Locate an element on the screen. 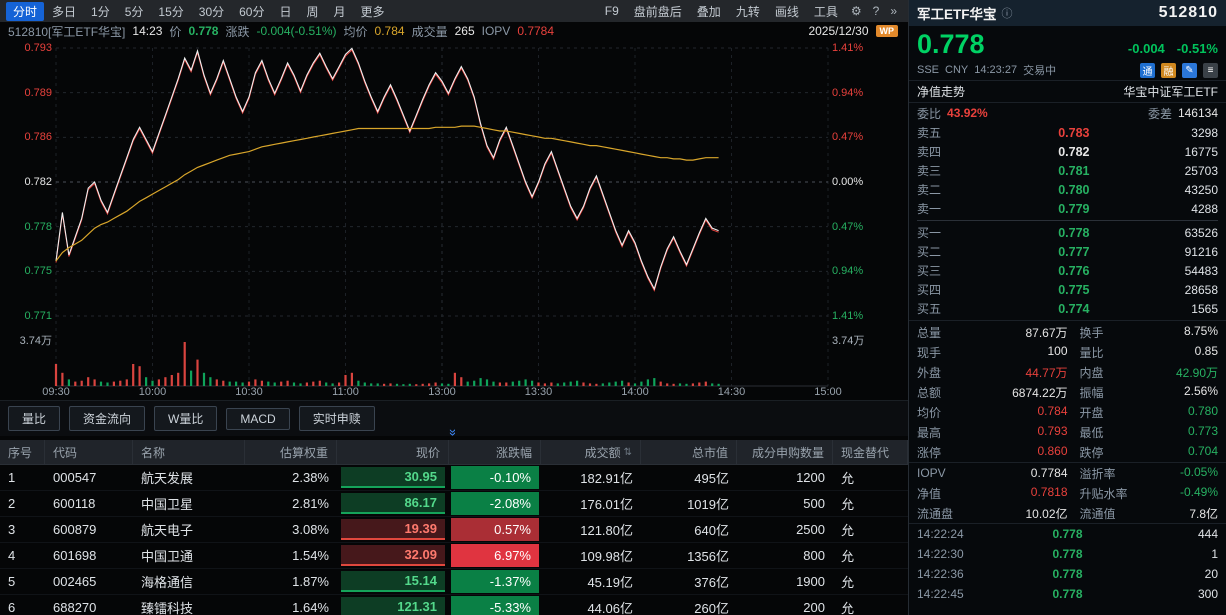  price-value: 30.95 is located at coordinates (393, 477).